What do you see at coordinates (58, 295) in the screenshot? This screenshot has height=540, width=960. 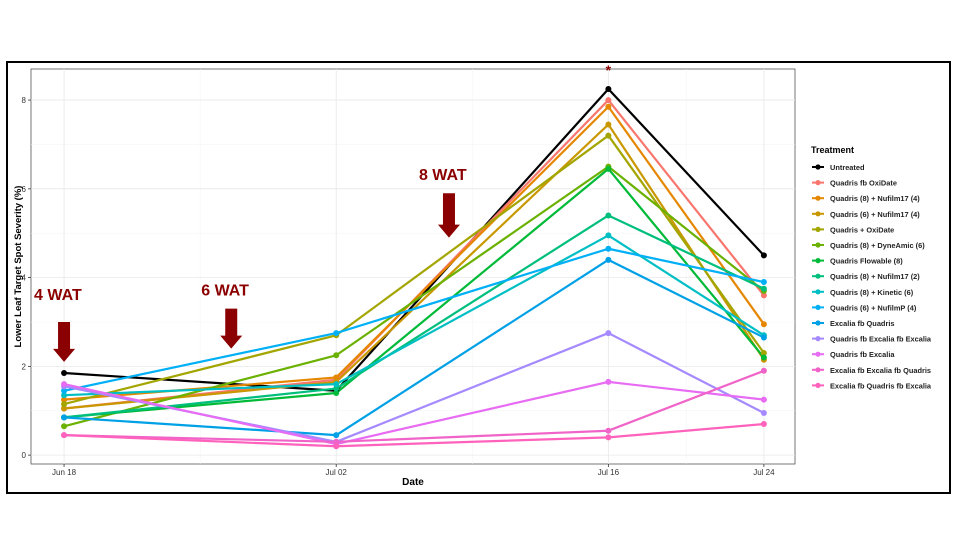 I see `annotation-label: 4 WAT` at bounding box center [58, 295].